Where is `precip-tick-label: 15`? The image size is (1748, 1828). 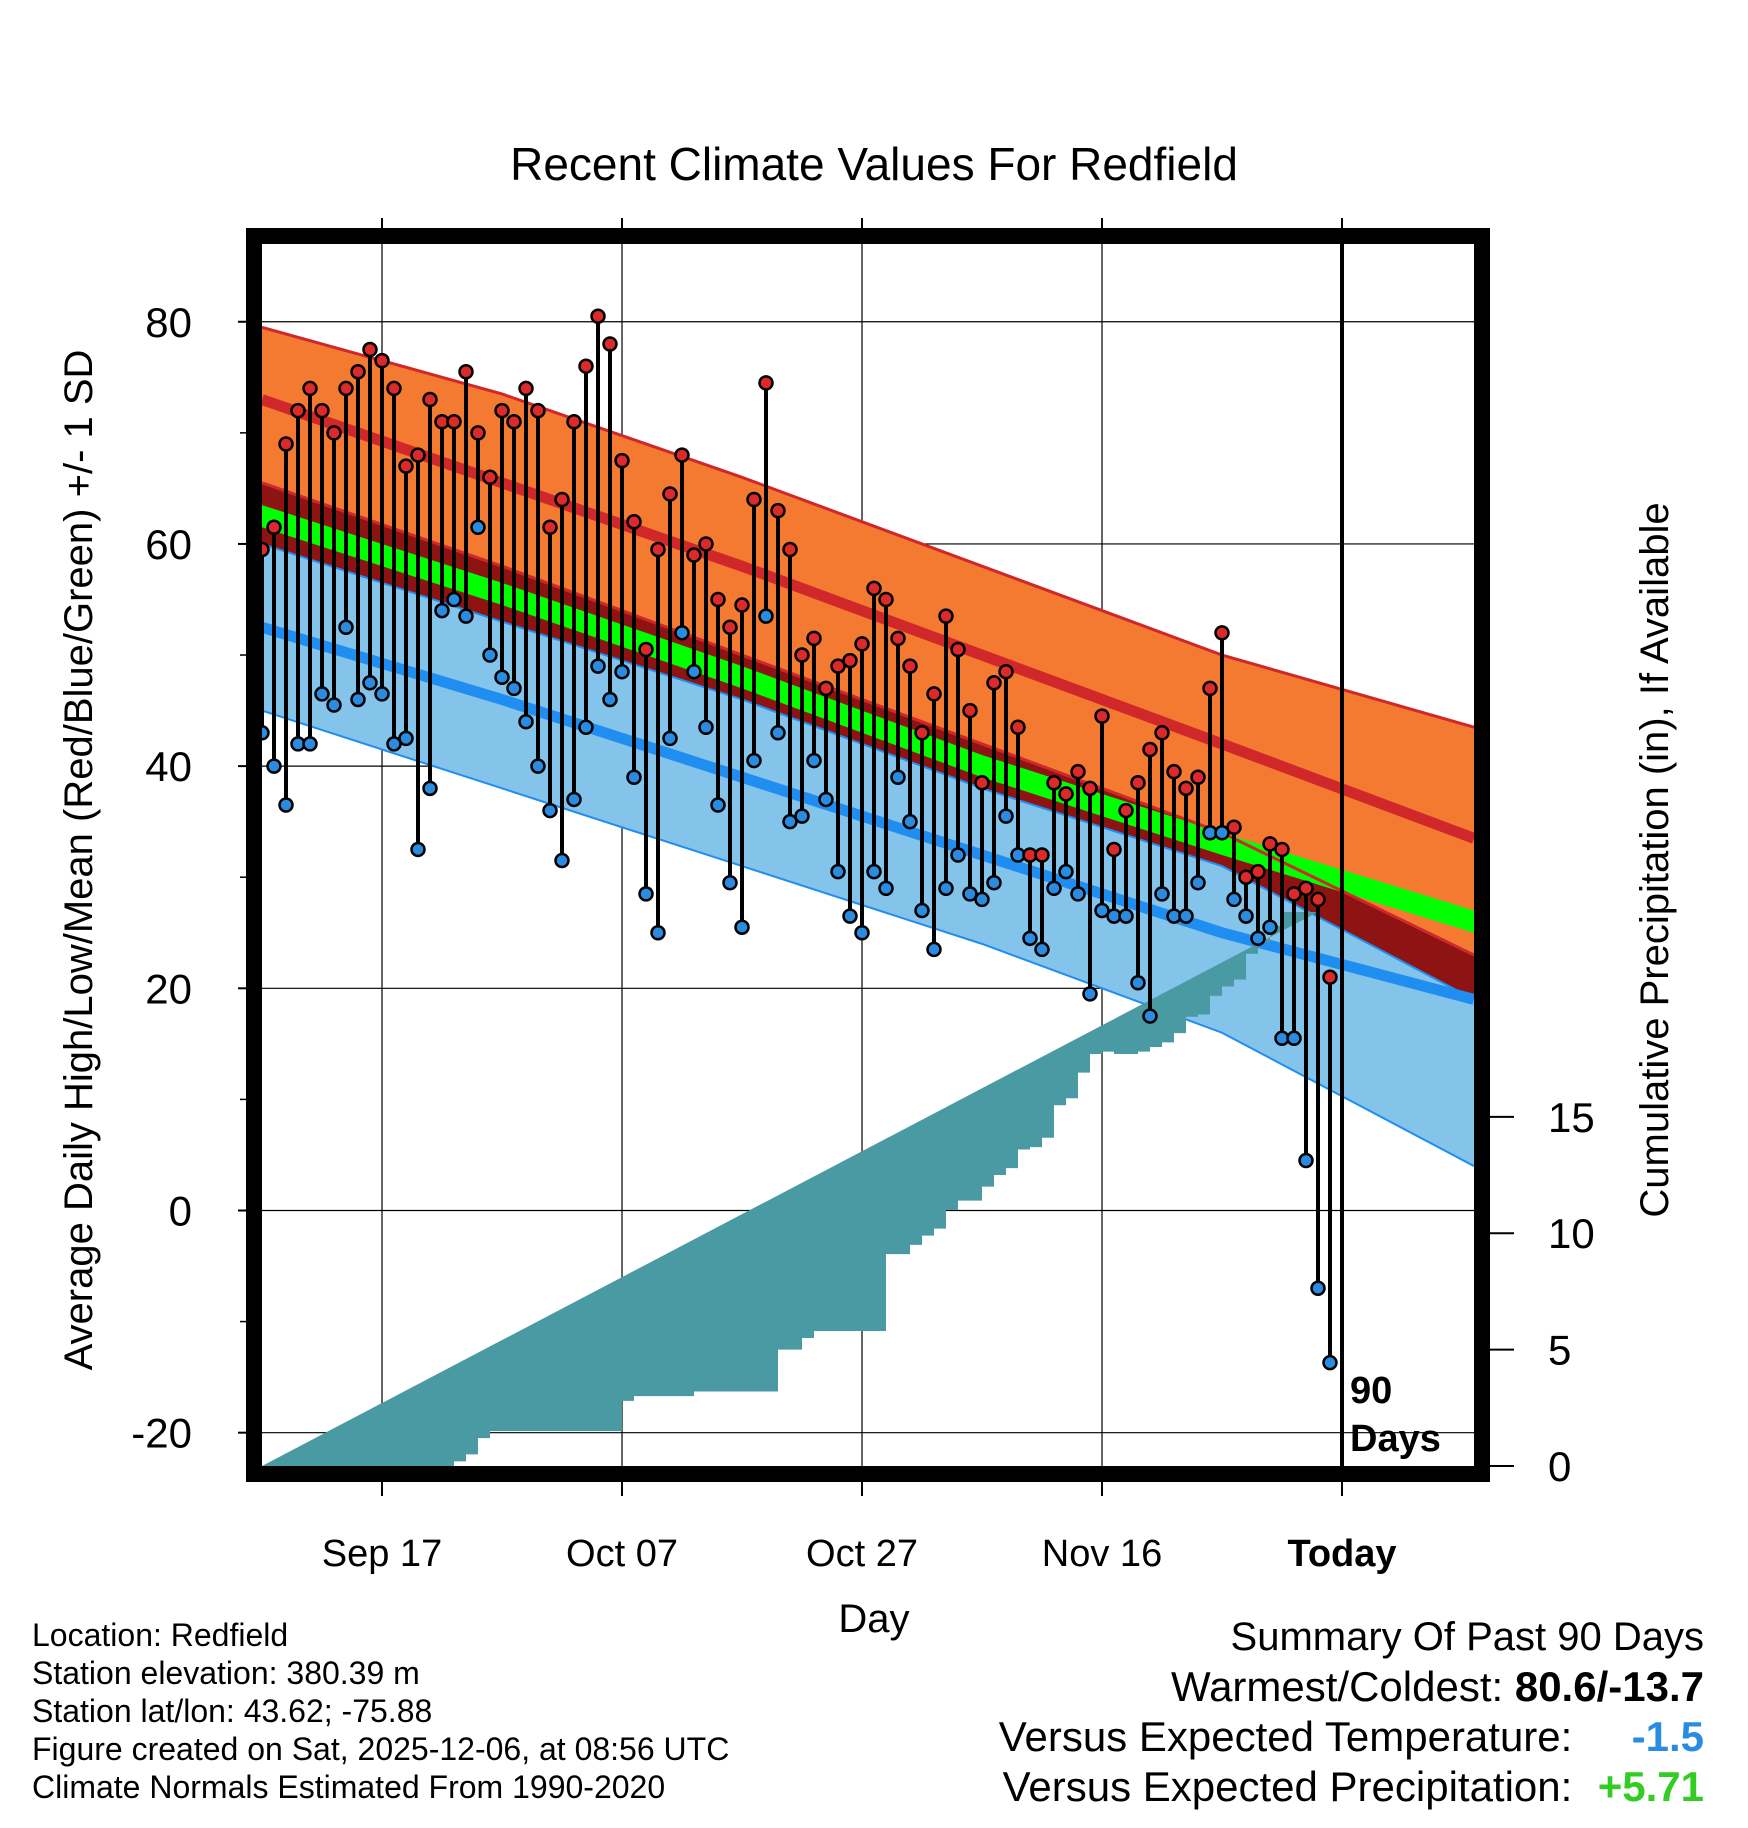 precip-tick-label: 15 is located at coordinates (1571, 1117).